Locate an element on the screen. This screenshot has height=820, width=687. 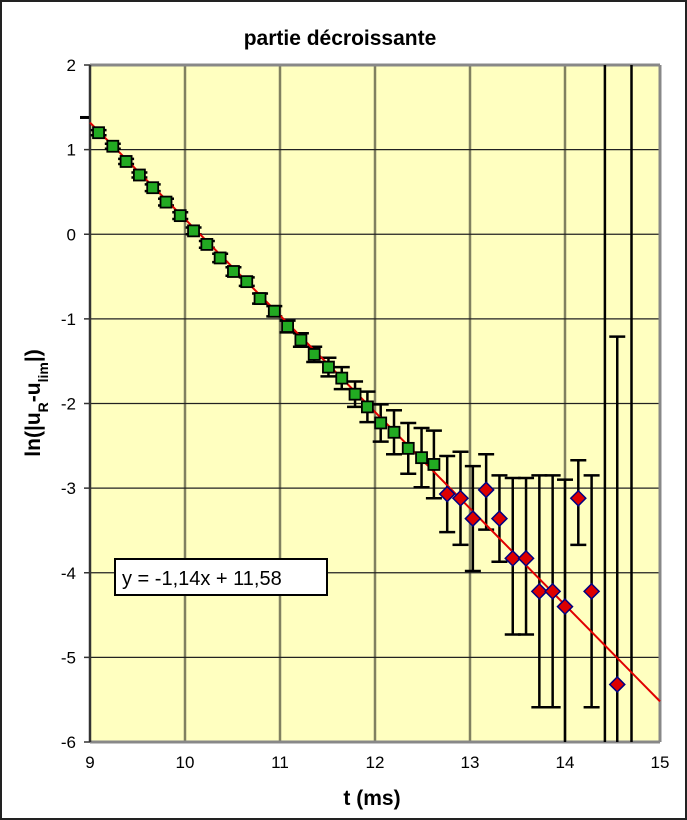
y-tick-label: 0 is located at coordinates (71, 234).